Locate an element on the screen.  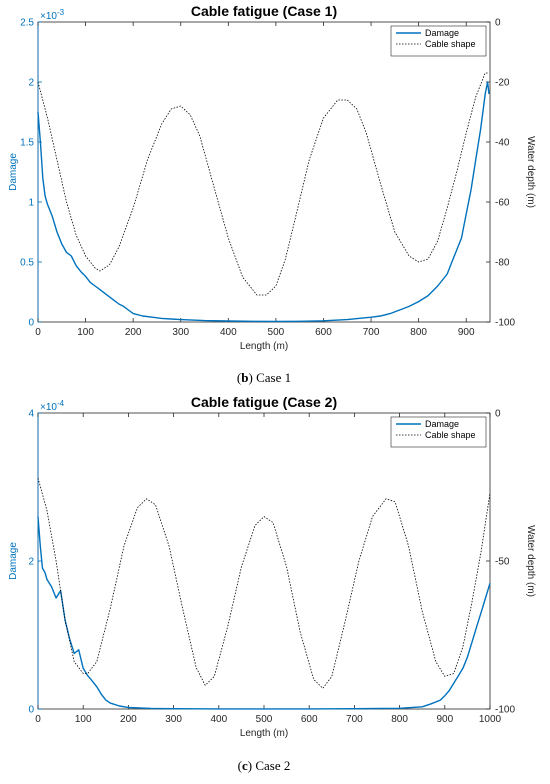
left-tick-label: 0.5 is located at coordinates (27, 263).